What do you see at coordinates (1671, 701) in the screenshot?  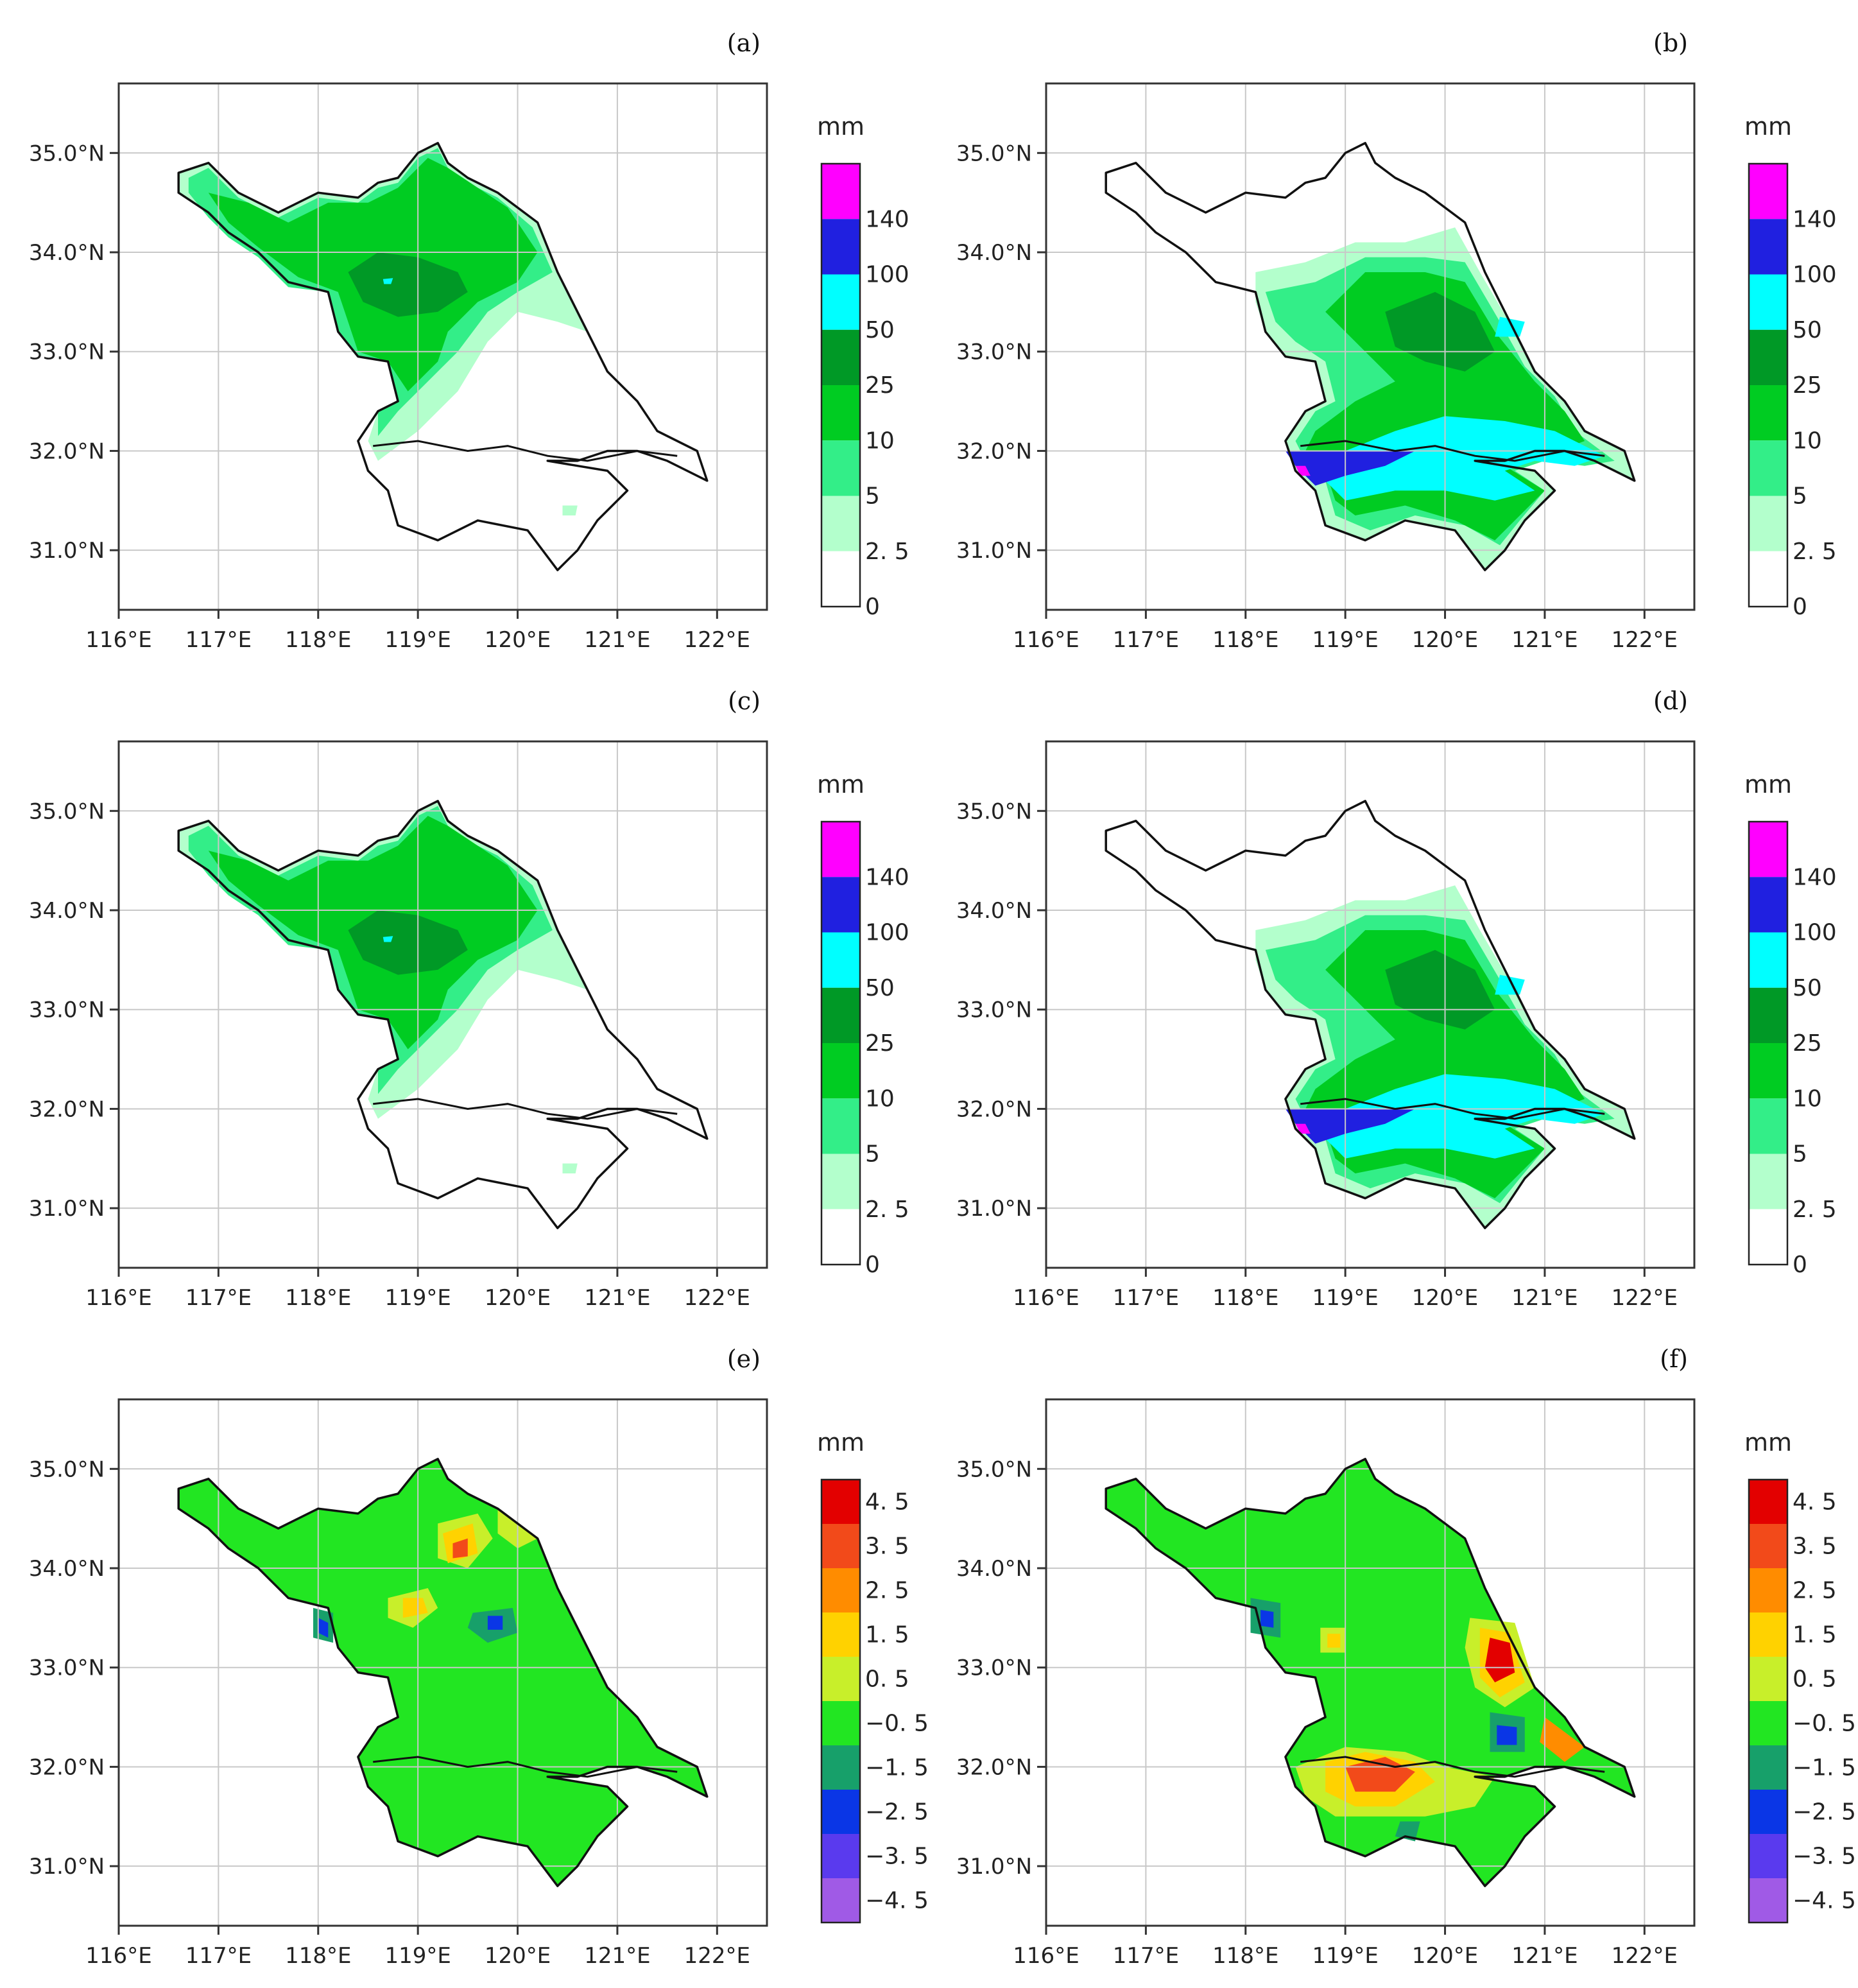 I see `panel-label: (d)` at bounding box center [1671, 701].